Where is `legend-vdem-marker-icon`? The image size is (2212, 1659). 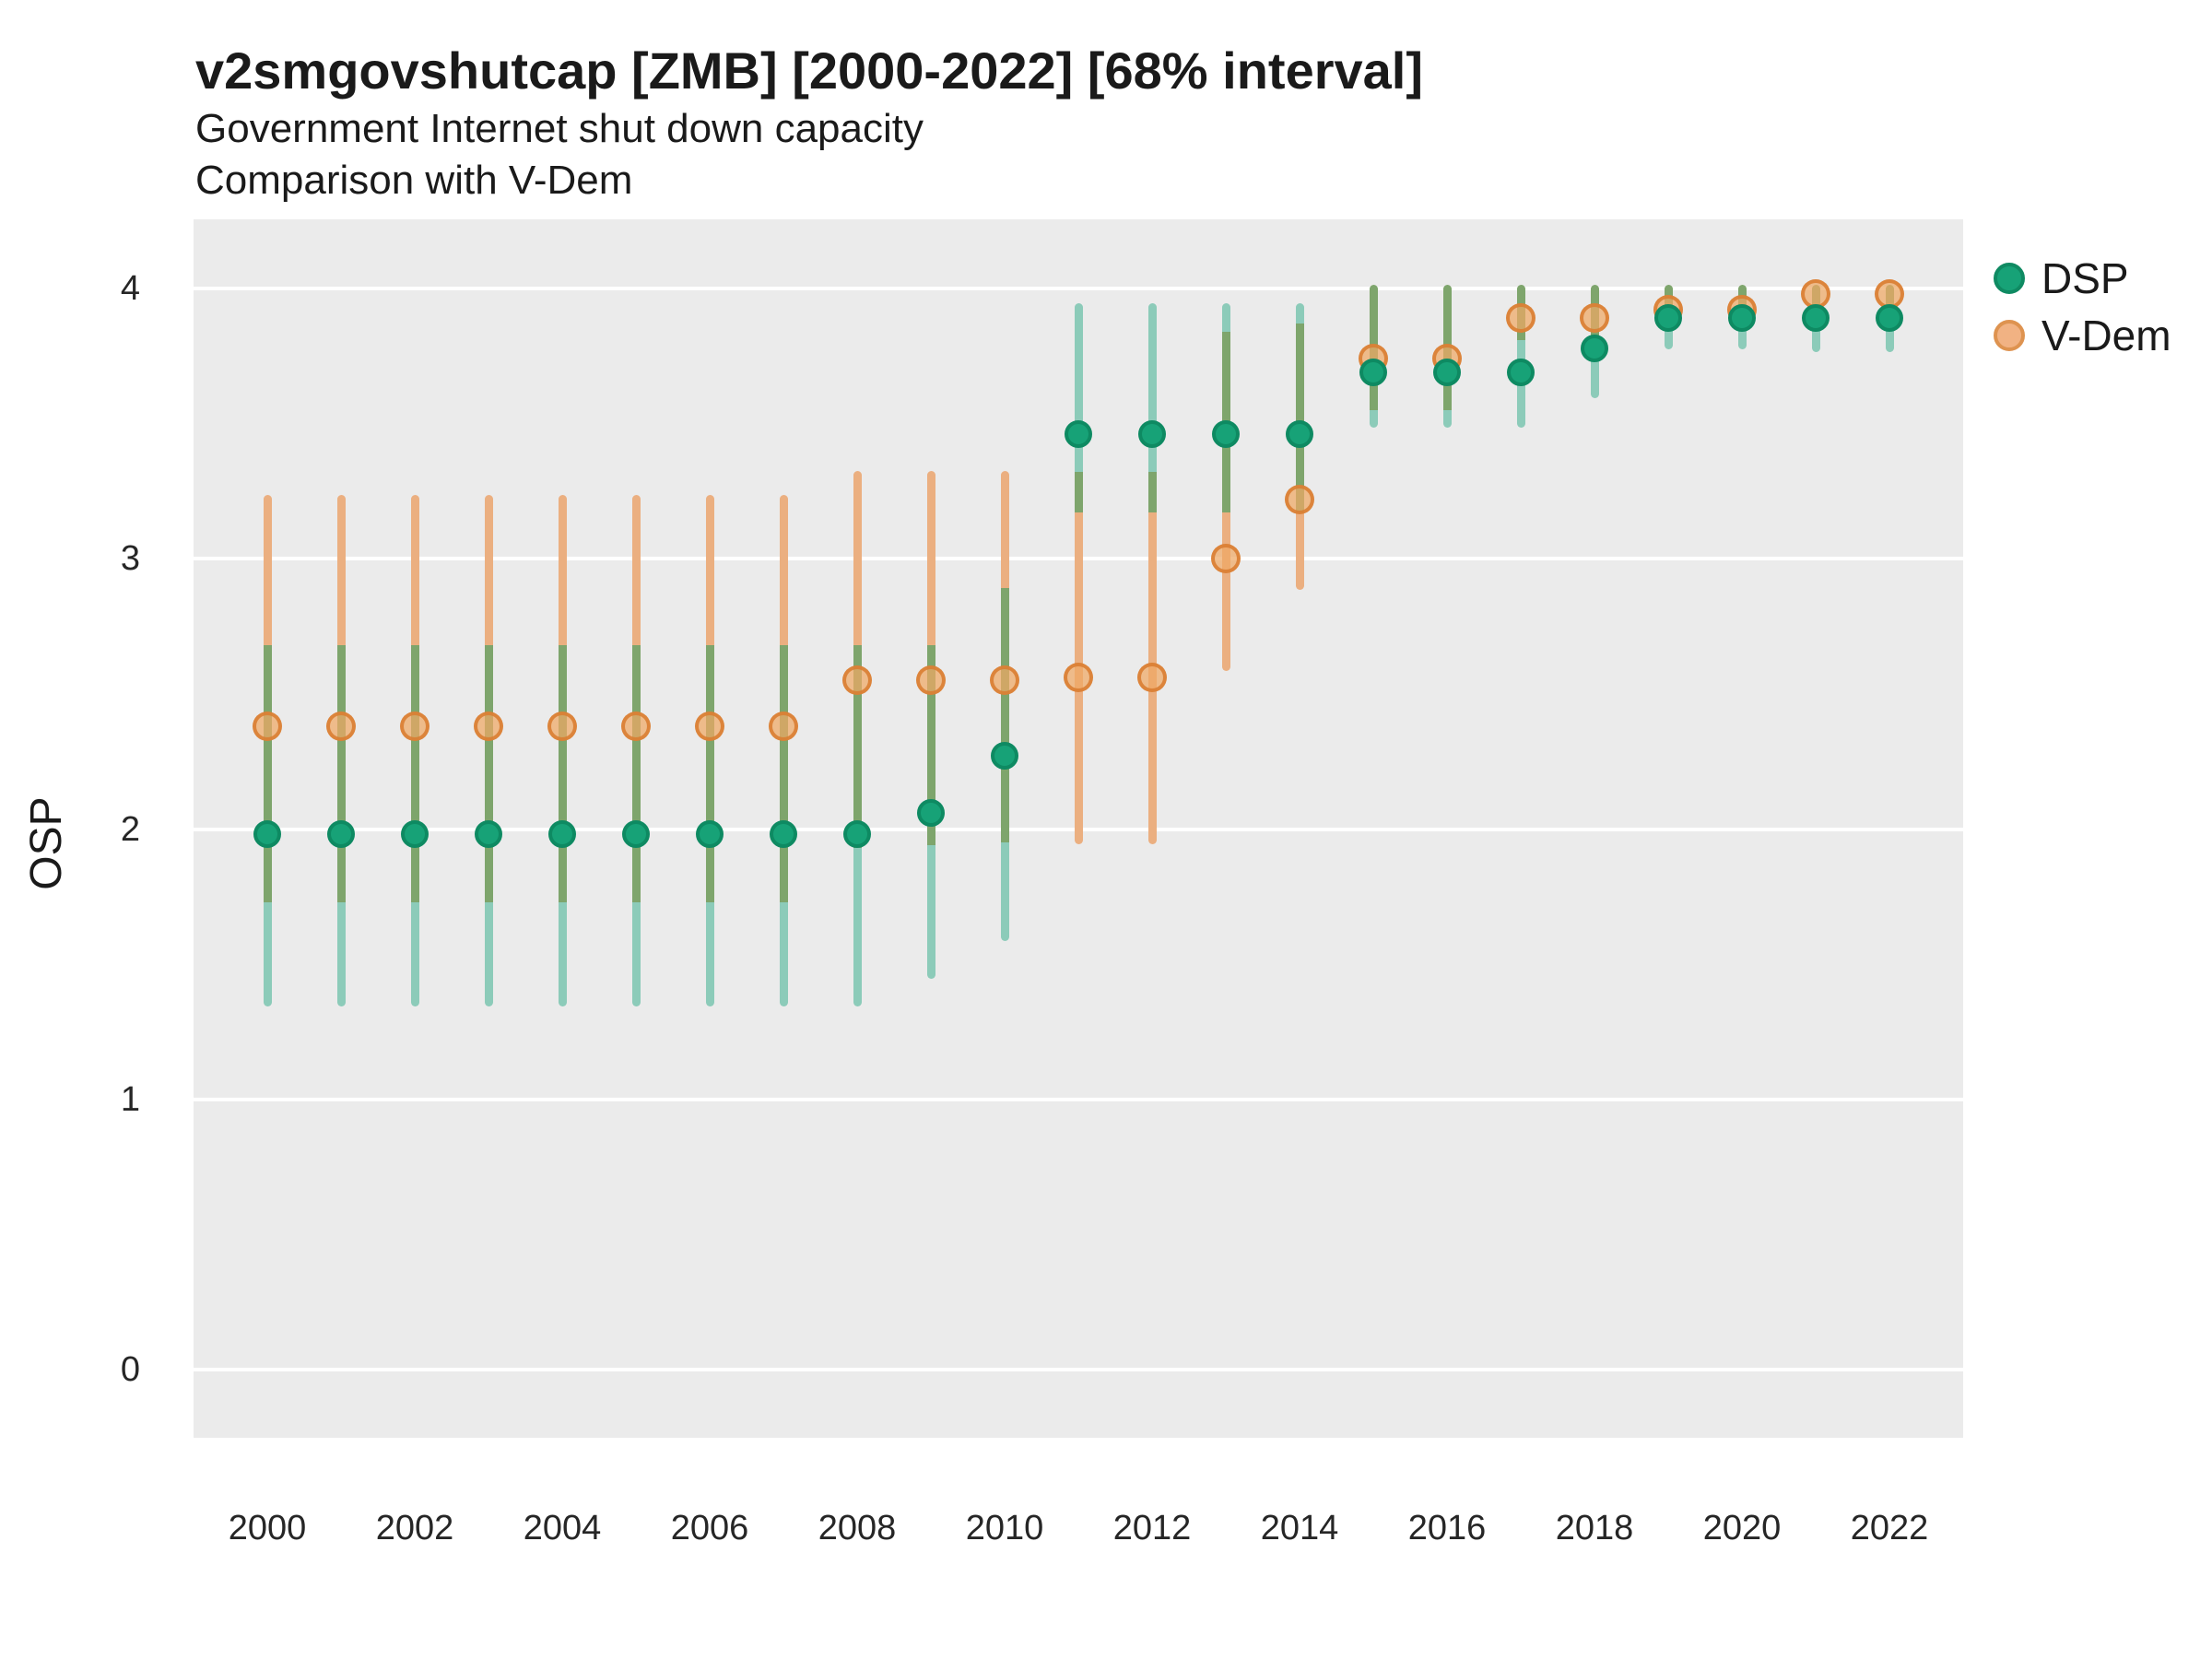
legend-vdem-marker-icon is located at coordinates (2009, 335).